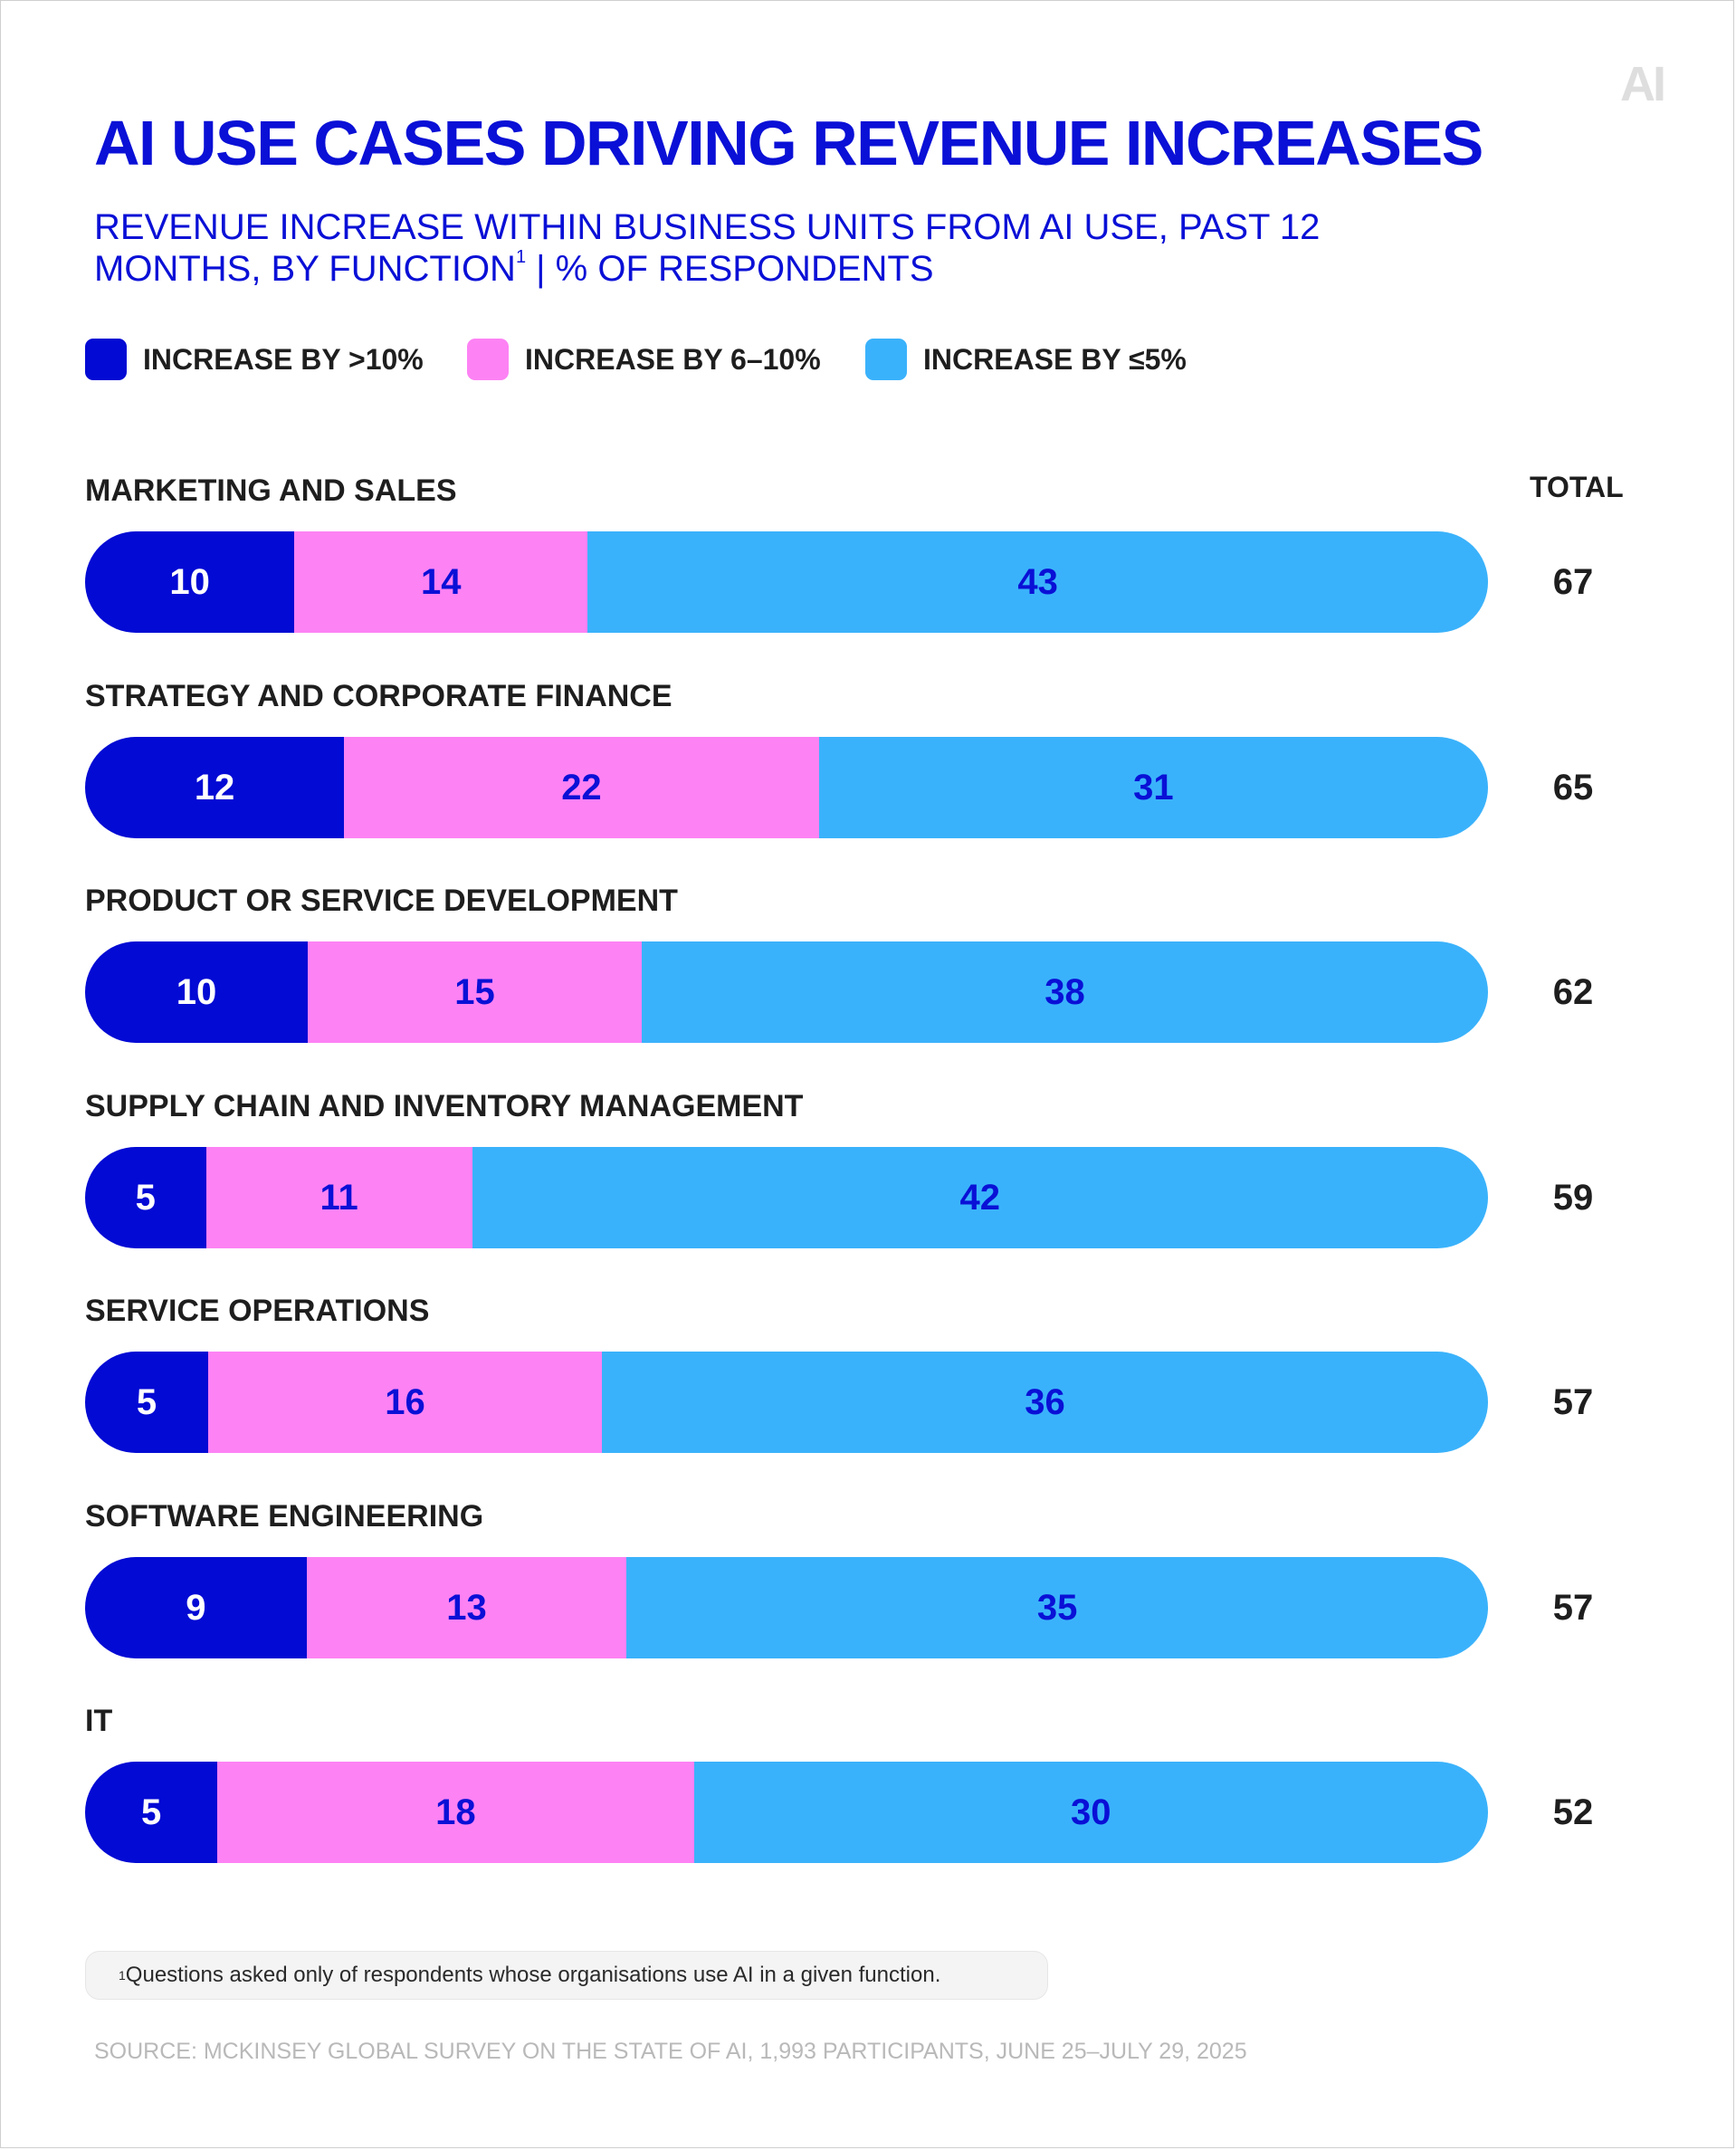 The image size is (1736, 2150). I want to click on segment-6-10: 15, so click(475, 992).